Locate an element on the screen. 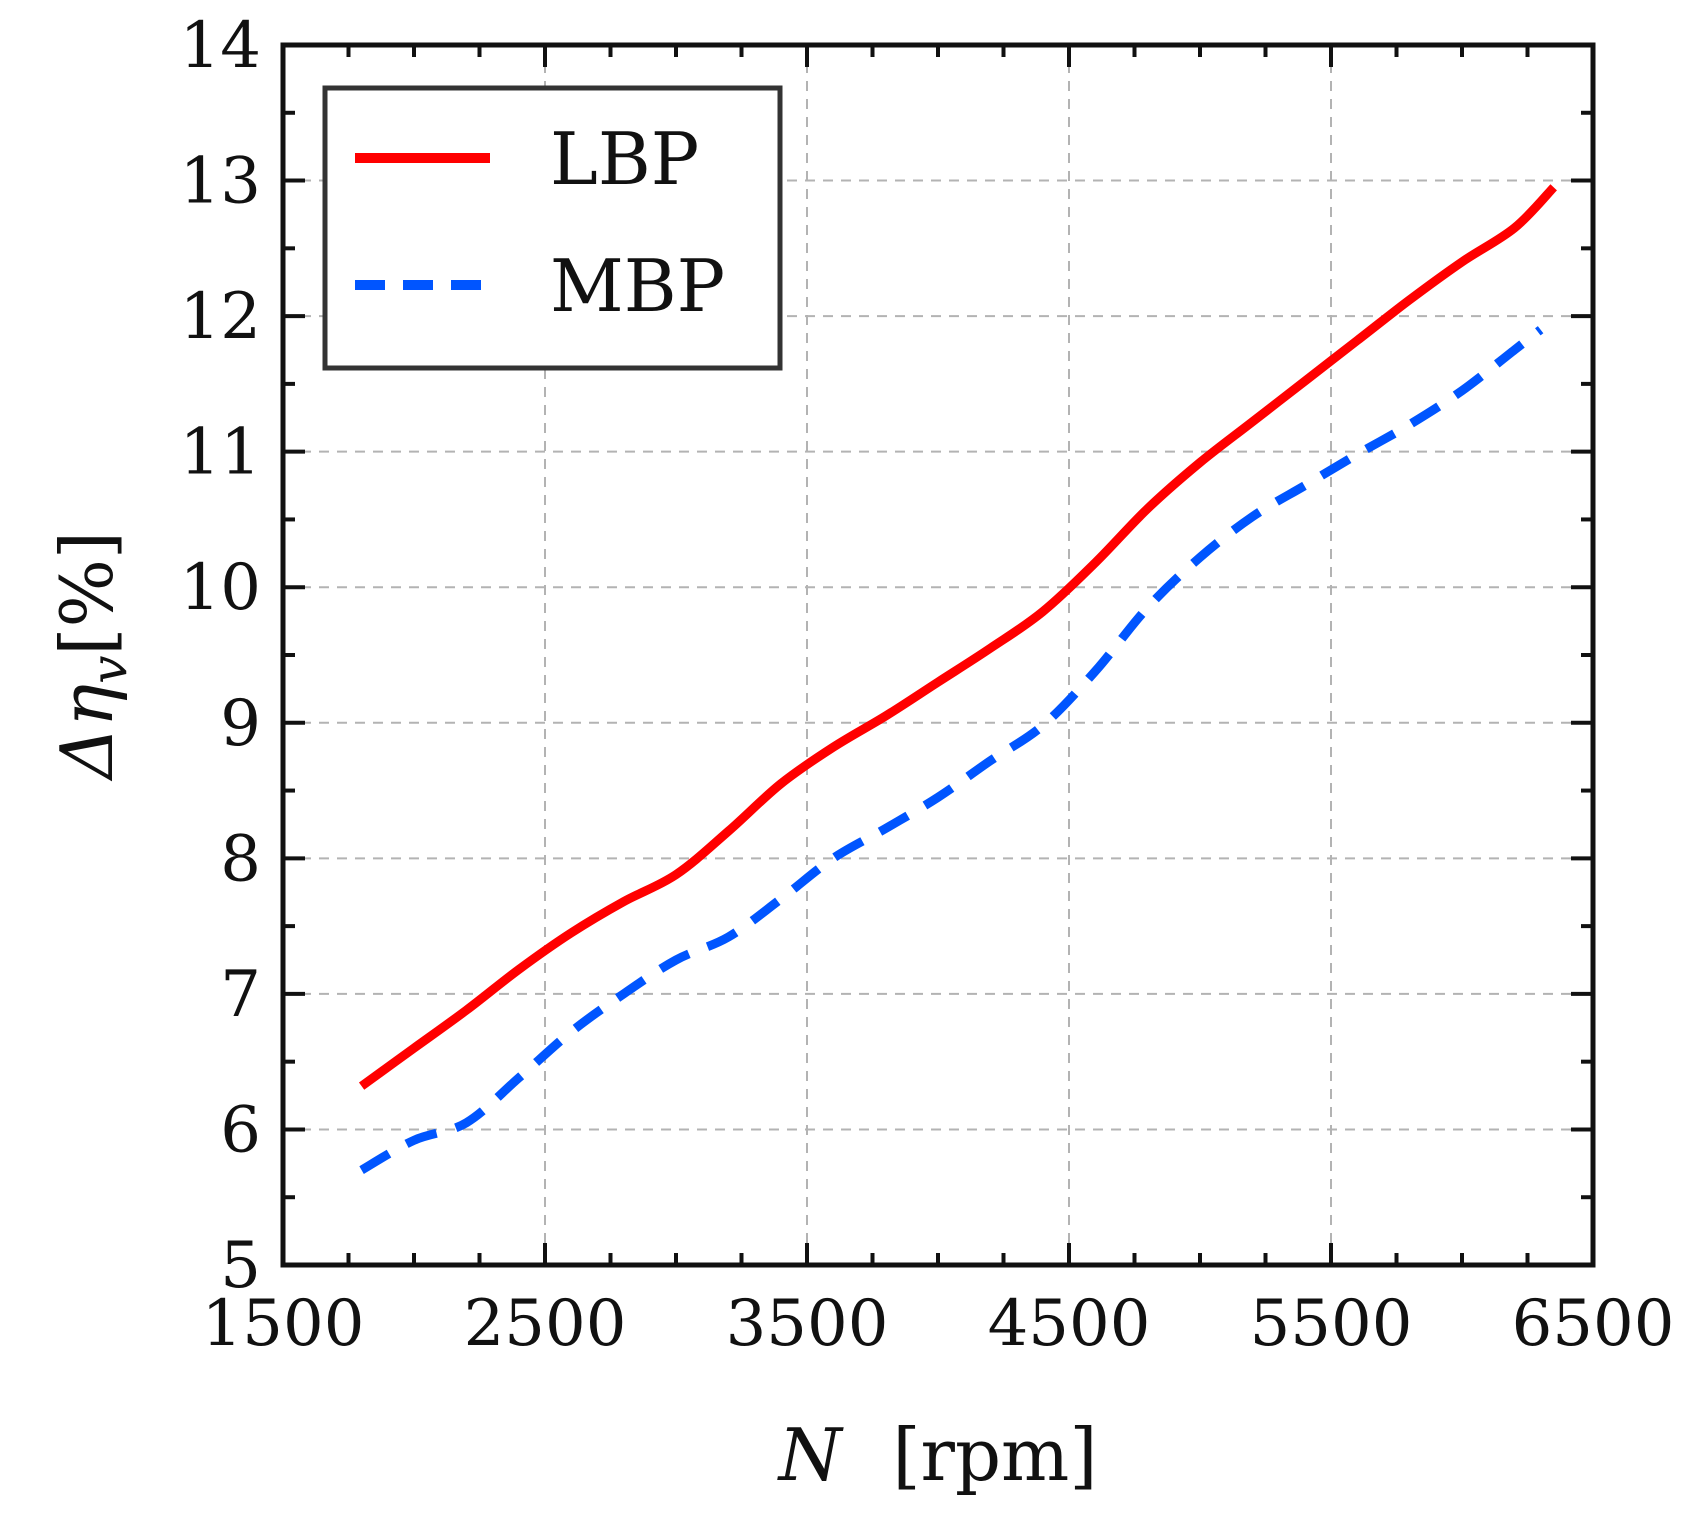 Image resolution: width=1685 pixels, height=1515 pixels. x-tick-label: 4500 is located at coordinates (1069, 1324).